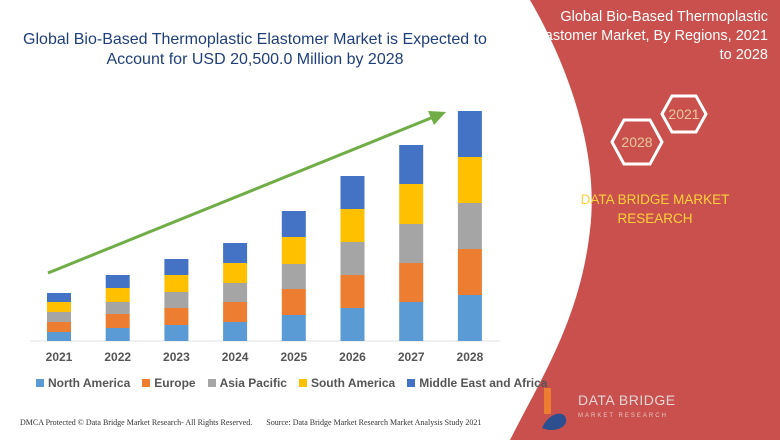 Image resolution: width=780 pixels, height=440 pixels. I want to click on legend-label: Europe, so click(175, 383).